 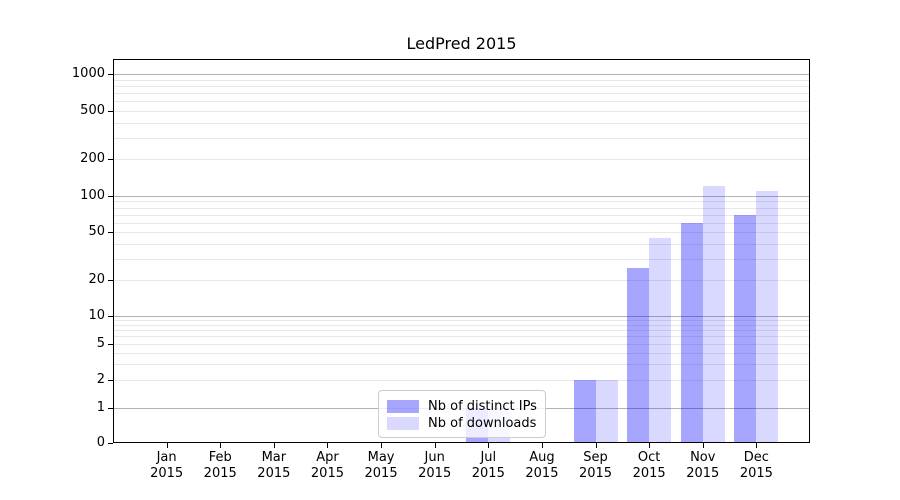 What do you see at coordinates (327, 457) in the screenshot?
I see `x-label-month: Apr` at bounding box center [327, 457].